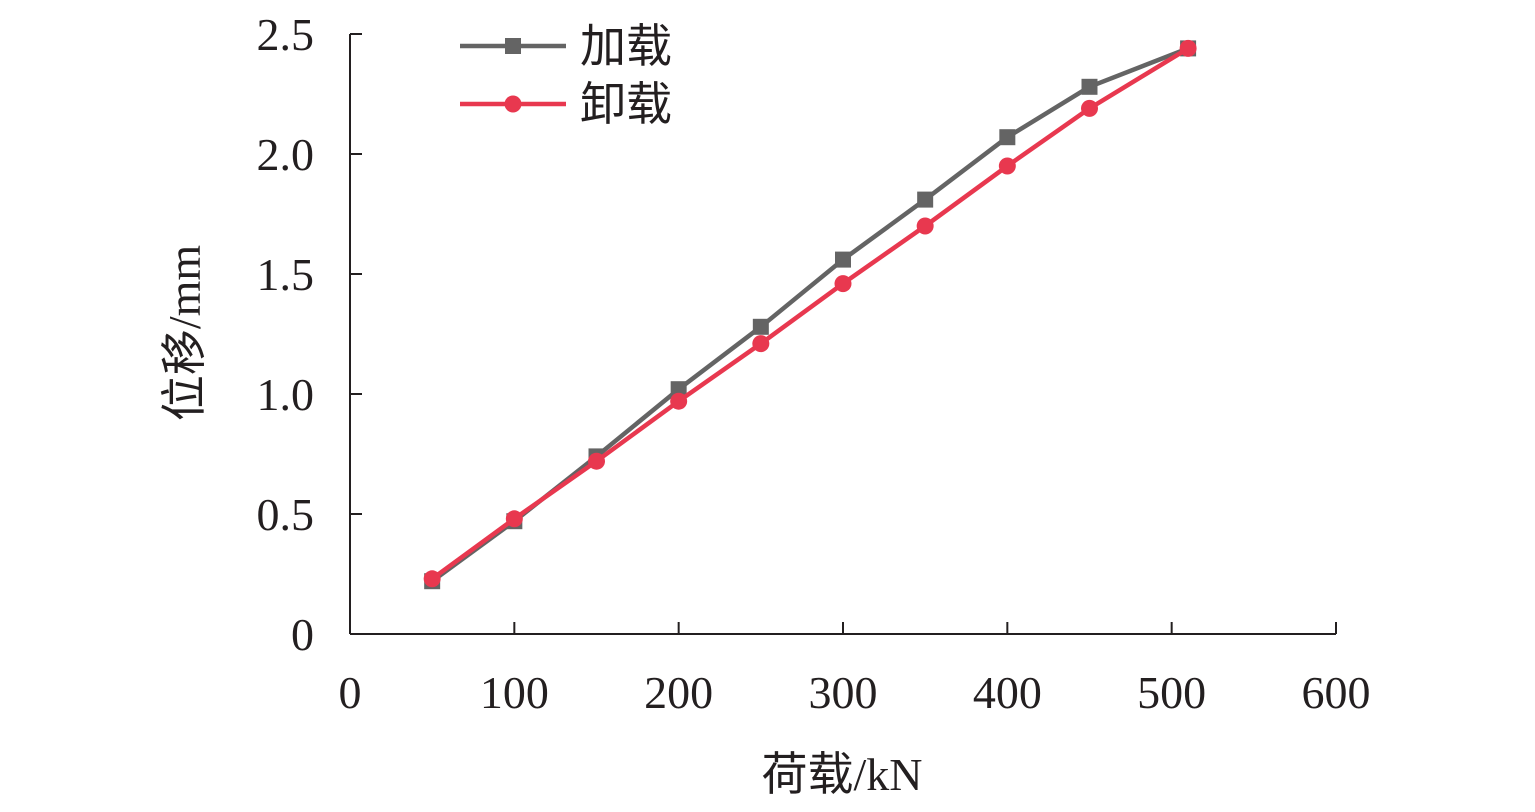 This screenshot has width=1535, height=812. Describe the element at coordinates (286, 514) in the screenshot. I see `y-tick-label: 0.5` at that location.